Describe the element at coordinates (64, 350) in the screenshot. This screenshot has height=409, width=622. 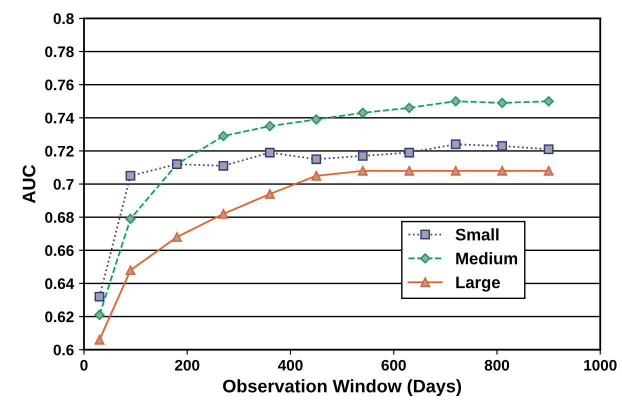
I see `y-tick-label: 0.6` at that location.